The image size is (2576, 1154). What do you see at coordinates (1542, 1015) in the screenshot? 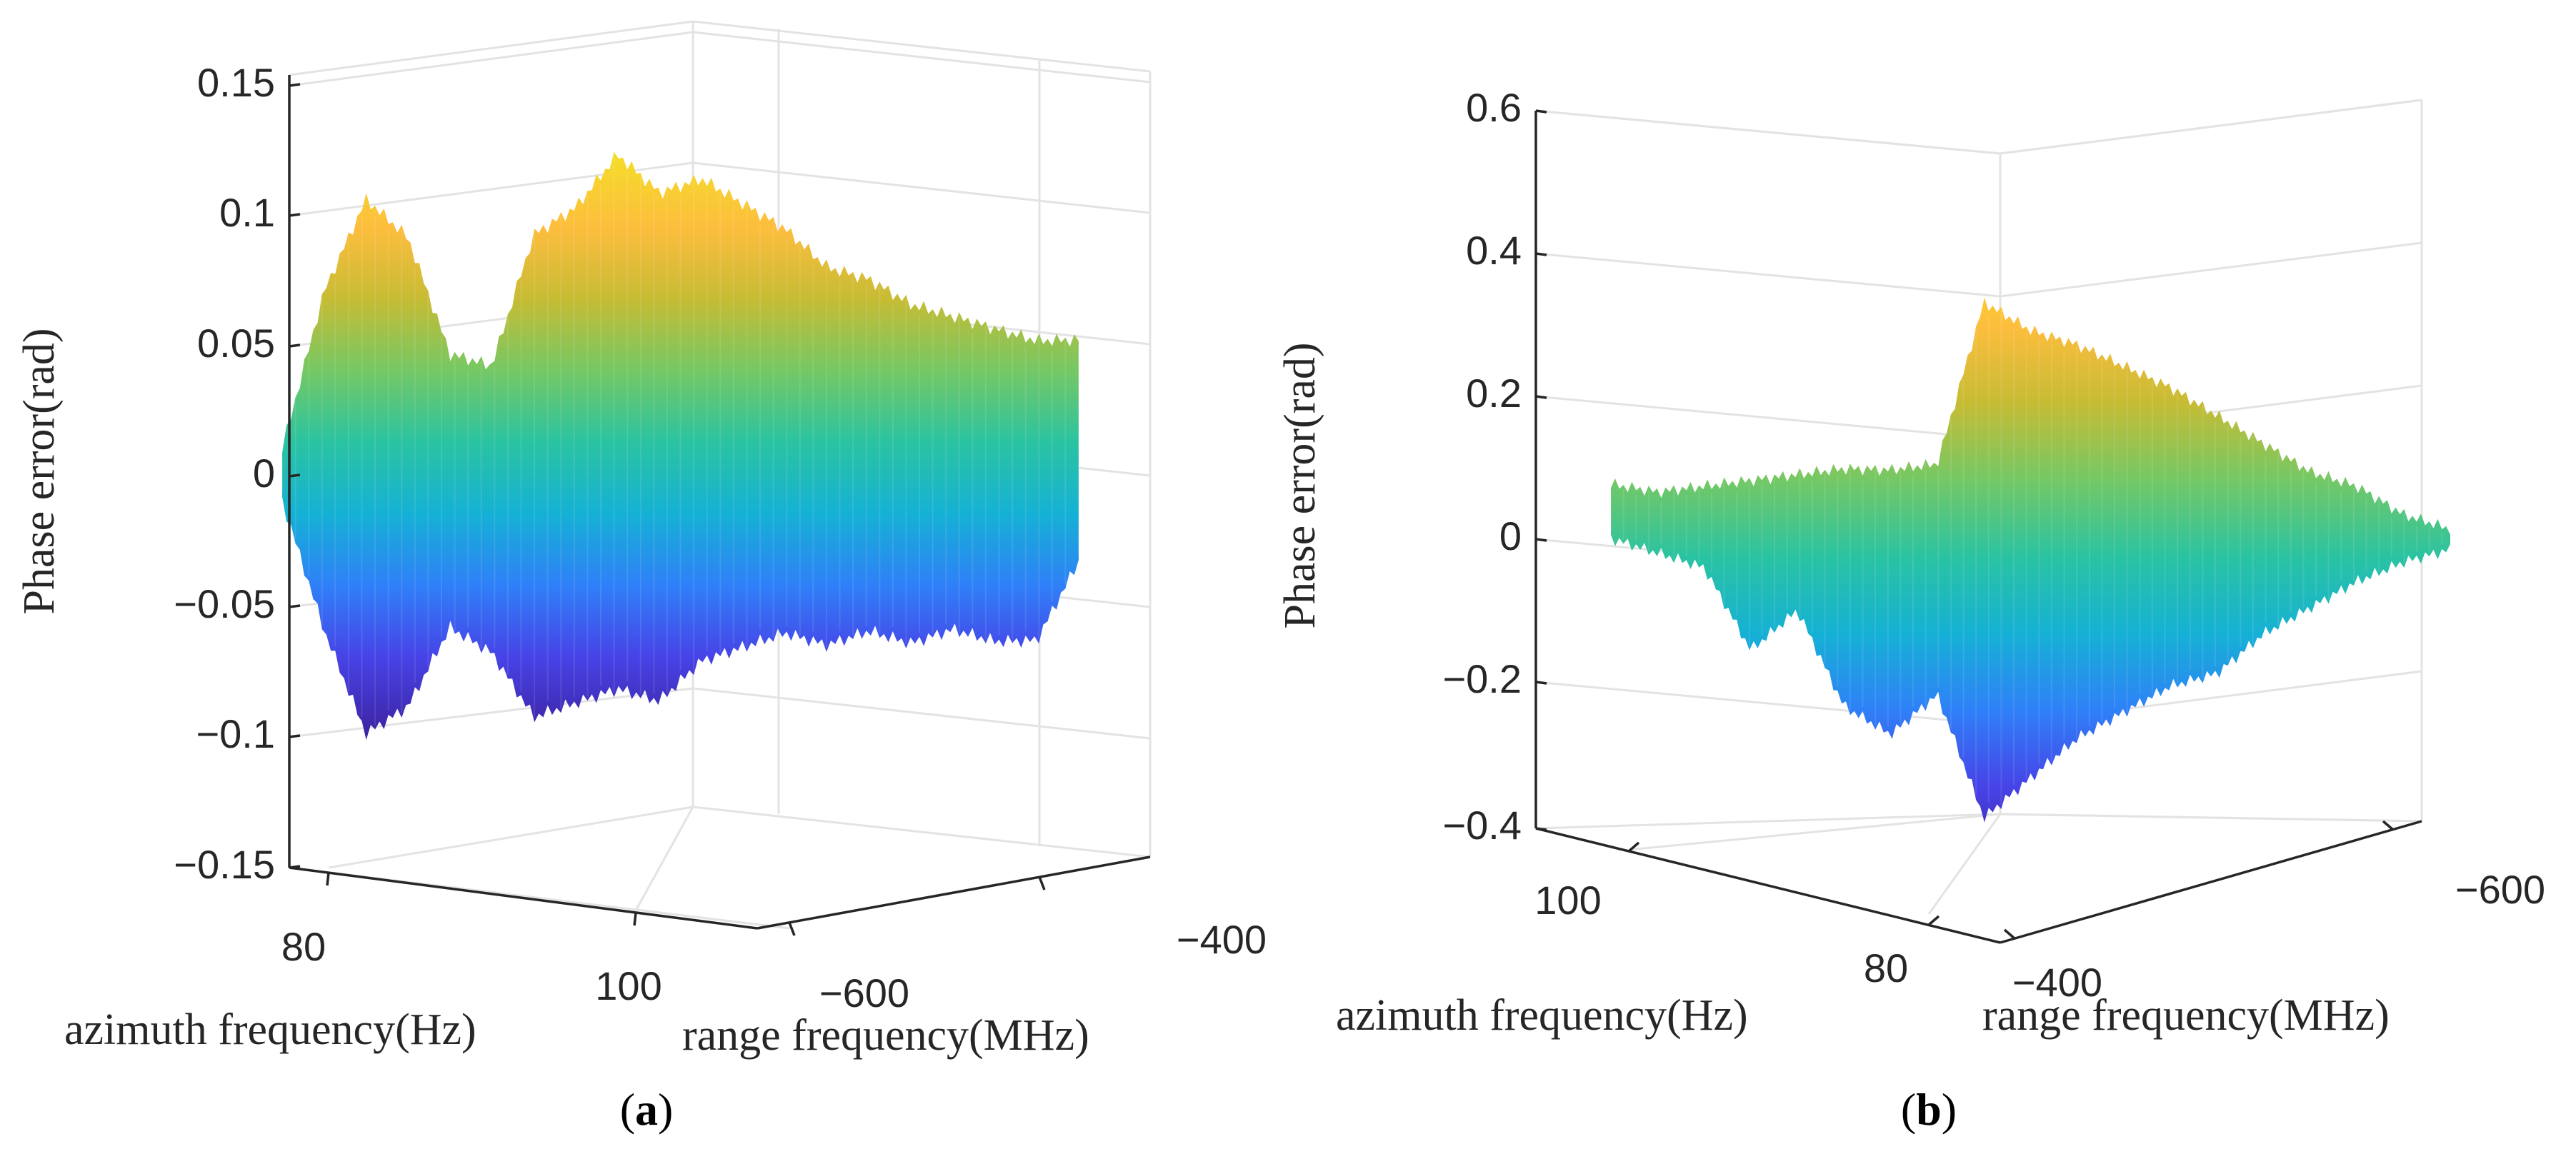
I see `x-axis-label-b: azimuth frequency(Hz)` at bounding box center [1542, 1015].